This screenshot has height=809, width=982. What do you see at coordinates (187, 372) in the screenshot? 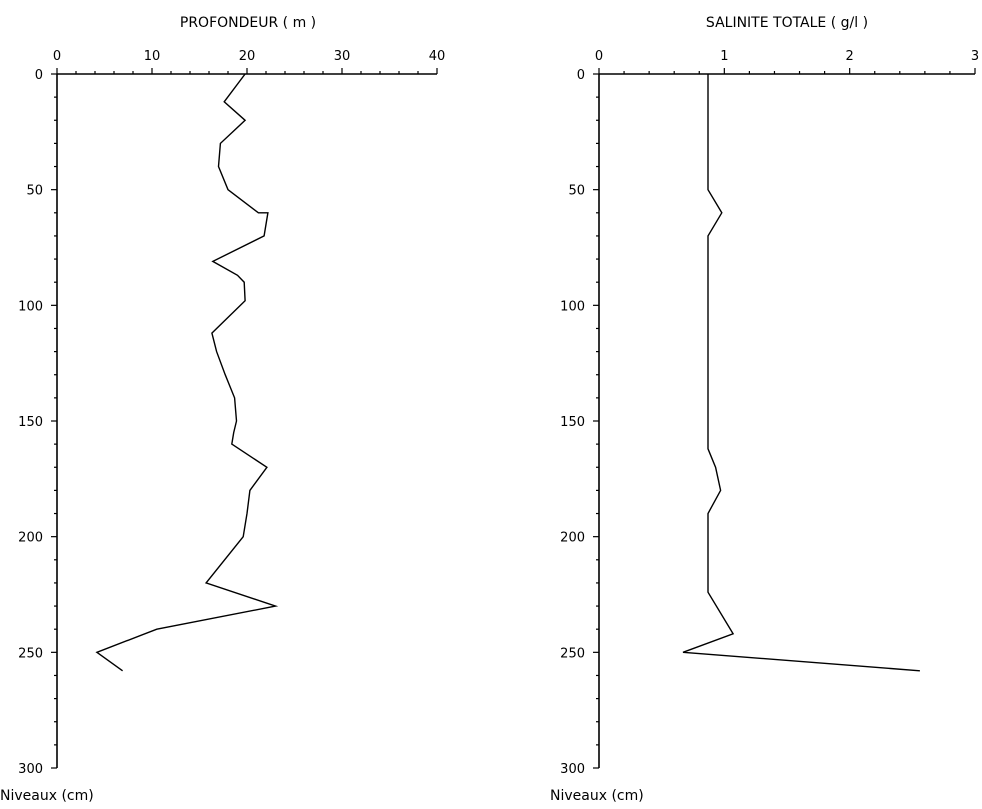
I see `profondeur-series-line` at bounding box center [187, 372].